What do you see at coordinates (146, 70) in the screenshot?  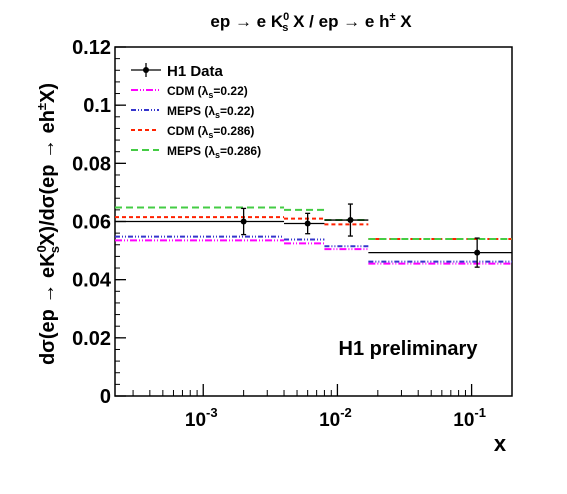 I see `legend-data-marker` at bounding box center [146, 70].